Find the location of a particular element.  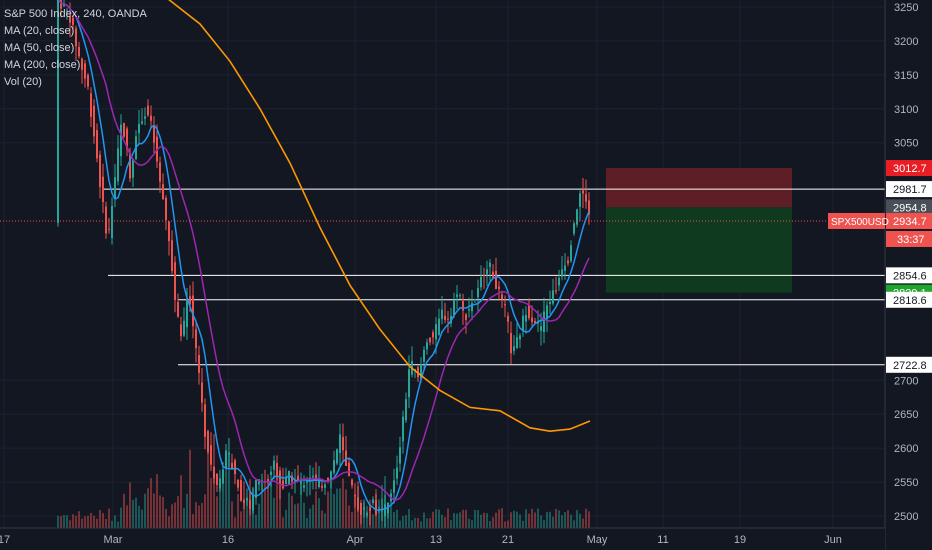

time-axis: 17 Mar 16 Apr 13 21 May 11 19 Jun is located at coordinates (442, 538).